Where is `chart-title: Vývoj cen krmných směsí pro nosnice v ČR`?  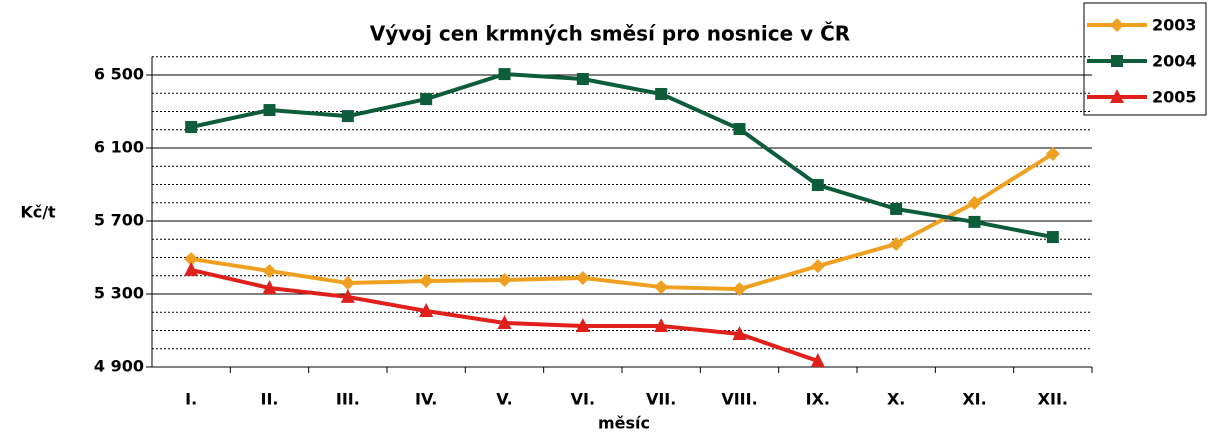
chart-title: Vývoj cen krmných směsí pro nosnice v ČR is located at coordinates (610, 34).